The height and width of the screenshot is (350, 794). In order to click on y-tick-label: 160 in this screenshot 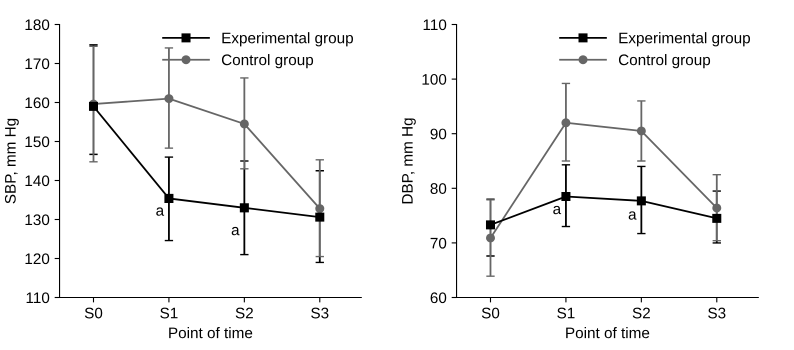, I will do `click(38, 102)`.